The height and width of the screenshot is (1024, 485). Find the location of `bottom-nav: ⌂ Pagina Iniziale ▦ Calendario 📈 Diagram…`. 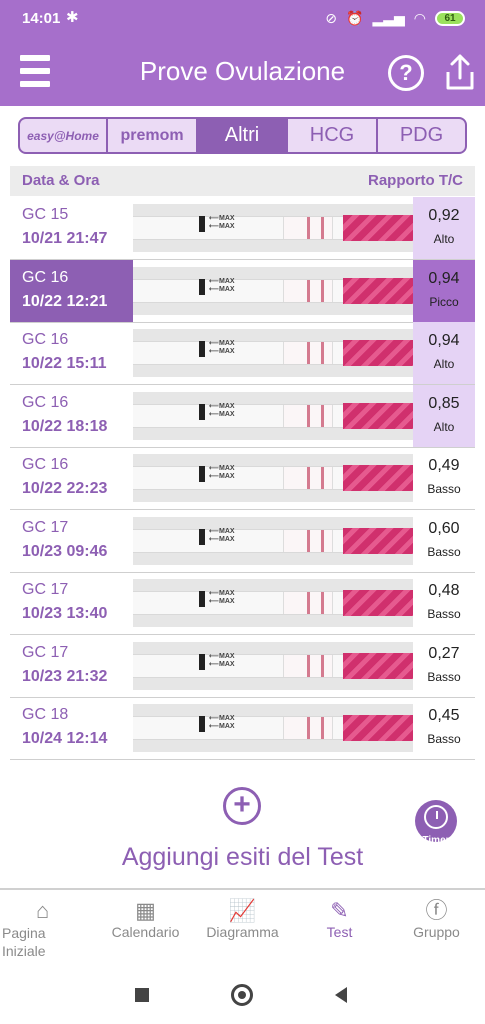

bottom-nav: ⌂ Pagina Iniziale ▦ Calendario 📈 Diagram… is located at coordinates (242, 927).